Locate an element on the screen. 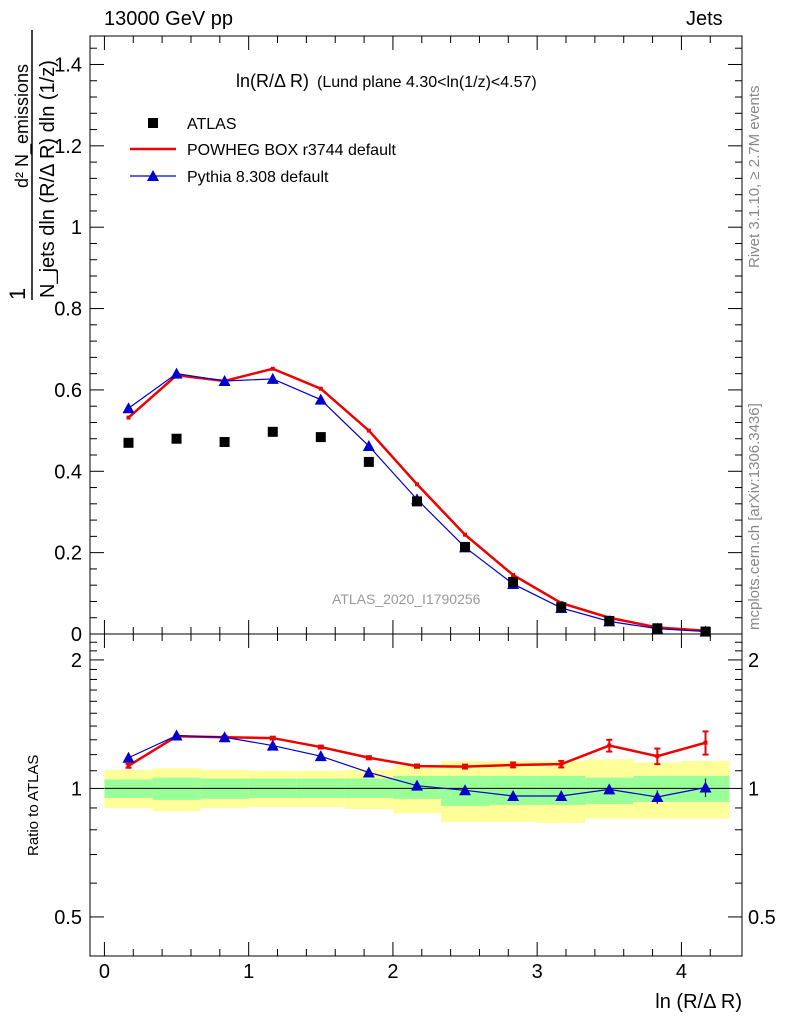 The height and width of the screenshot is (1024, 786). legend-label-atlas: ATLAS is located at coordinates (212, 124).